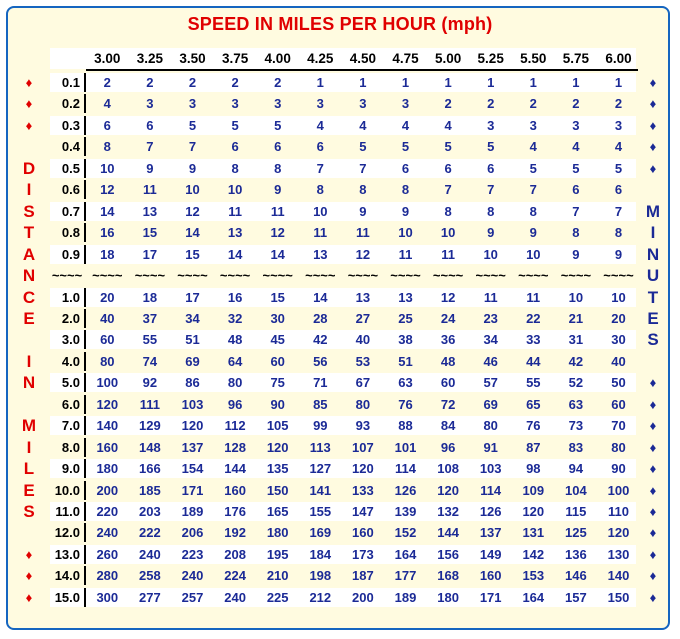 The image size is (680, 639). Describe the element at coordinates (576, 383) in the screenshot. I see `minutes-value: 52` at that location.